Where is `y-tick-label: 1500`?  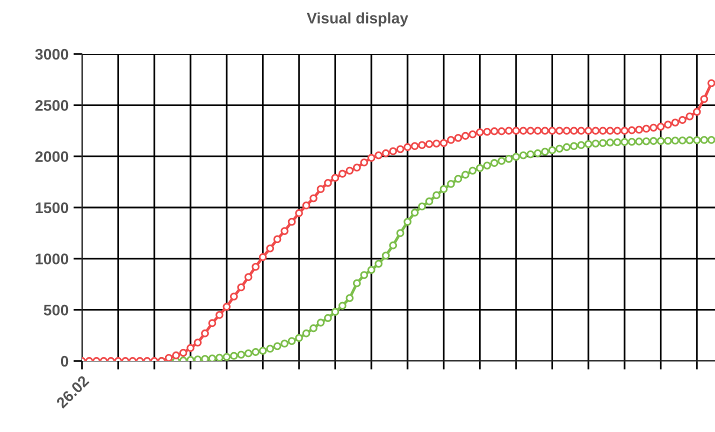
y-tick-label: 1500 is located at coordinates (52, 208).